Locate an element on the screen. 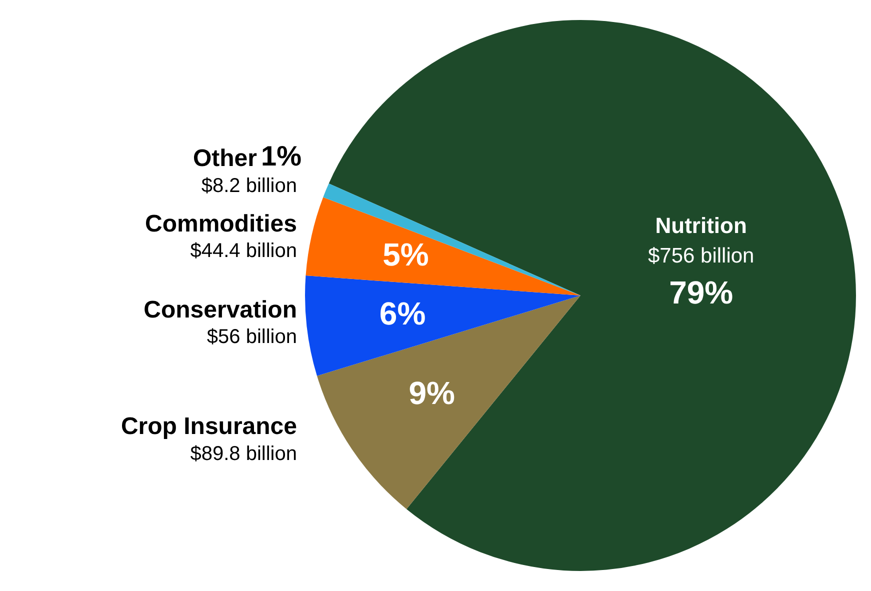 The width and height of the screenshot is (871, 591). data-label: $8.2 billion is located at coordinates (249, 186).